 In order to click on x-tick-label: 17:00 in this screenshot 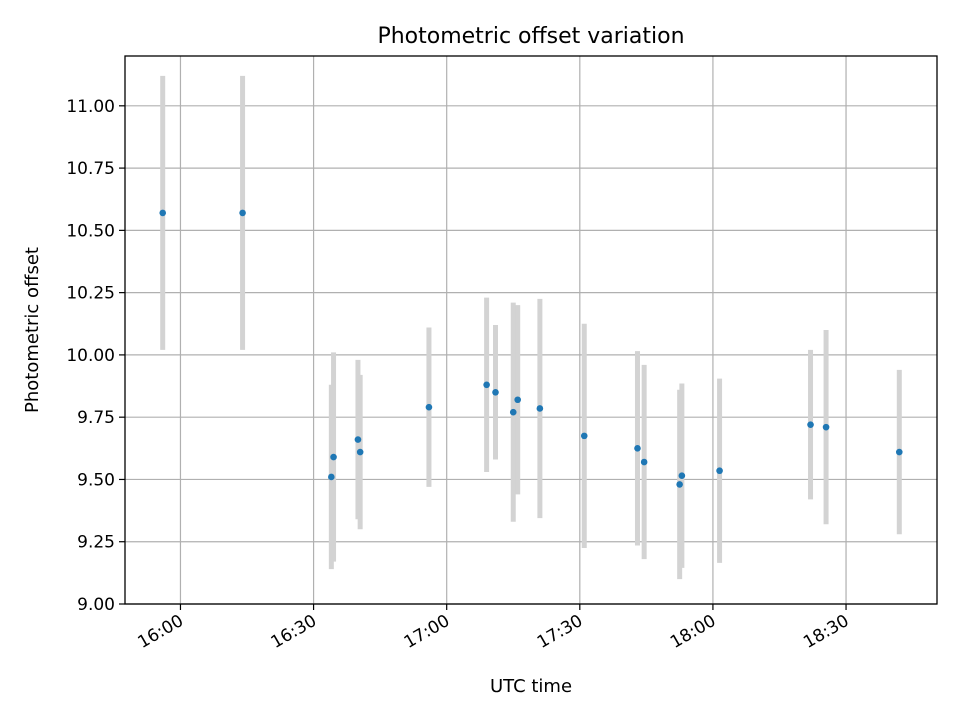, I will do `click(427, 632)`.